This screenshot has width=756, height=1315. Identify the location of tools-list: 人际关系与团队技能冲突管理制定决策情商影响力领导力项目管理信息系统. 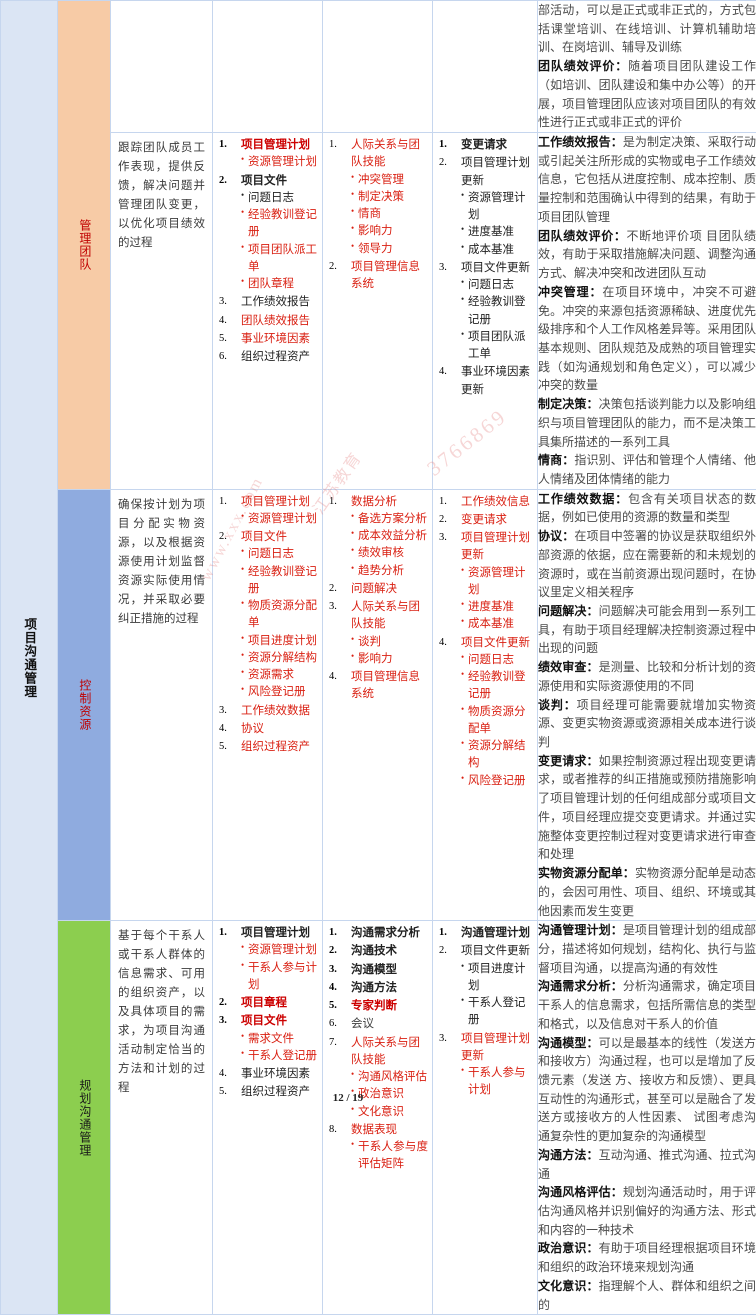
(377, 215).